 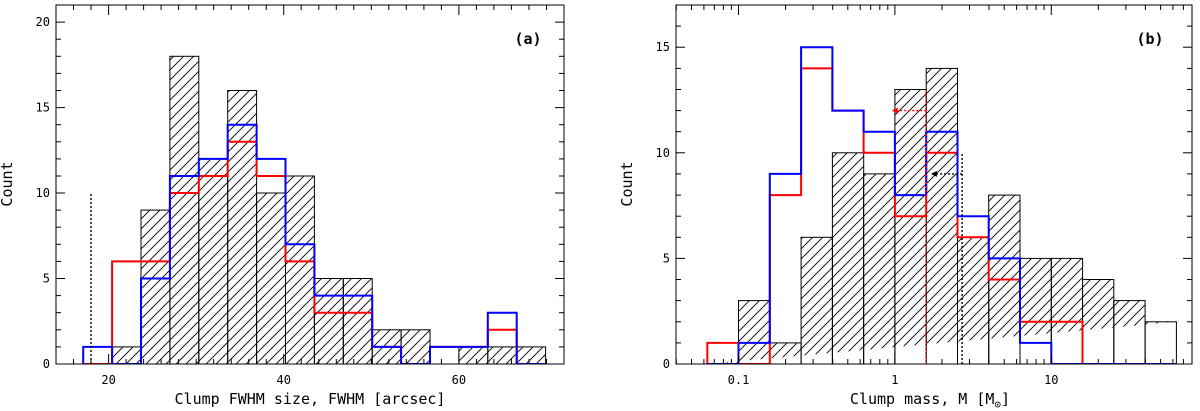 I want to click on x-tick-label: 10, so click(x=1051, y=380).